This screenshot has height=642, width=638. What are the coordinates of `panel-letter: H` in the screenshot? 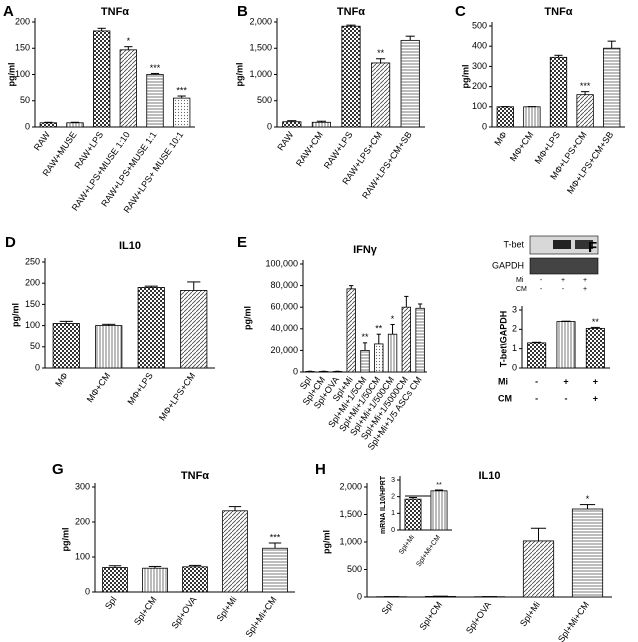 It's located at (320, 469).